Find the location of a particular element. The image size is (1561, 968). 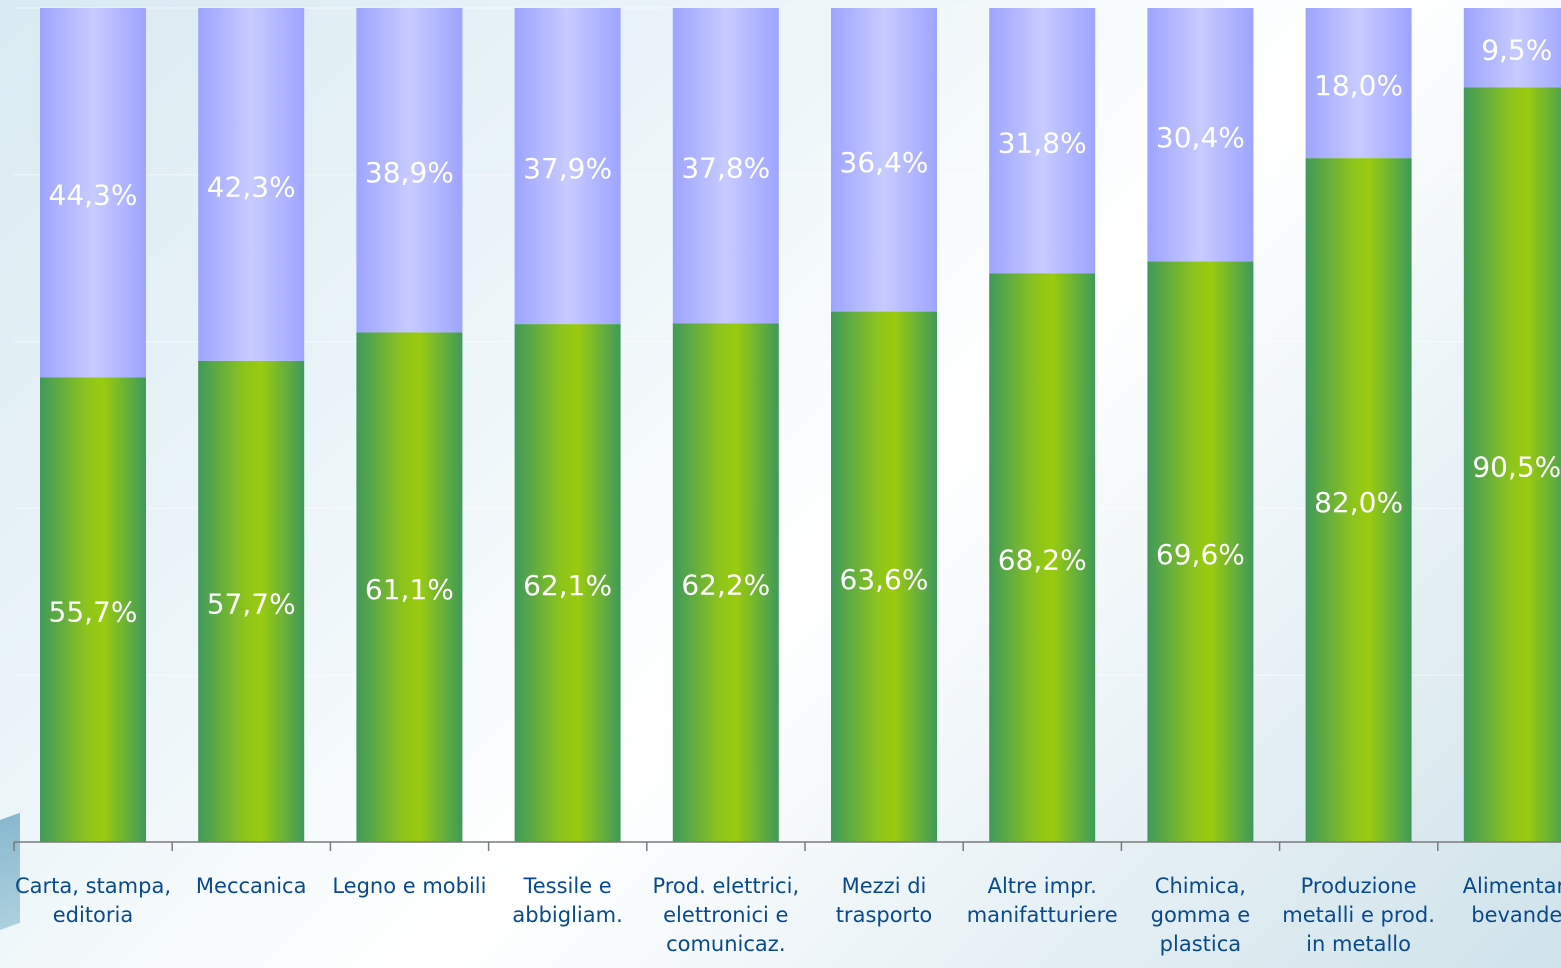

data-label-upper: 9,5% is located at coordinates (1516, 50).